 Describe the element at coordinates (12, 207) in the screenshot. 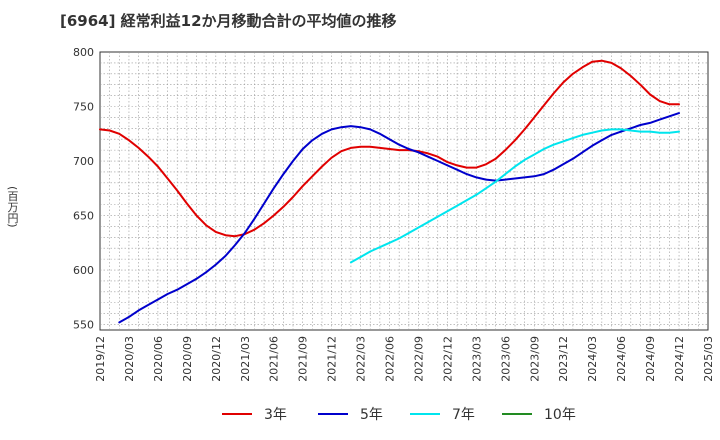

I see `y-axis-label: (百万円)` at that location.